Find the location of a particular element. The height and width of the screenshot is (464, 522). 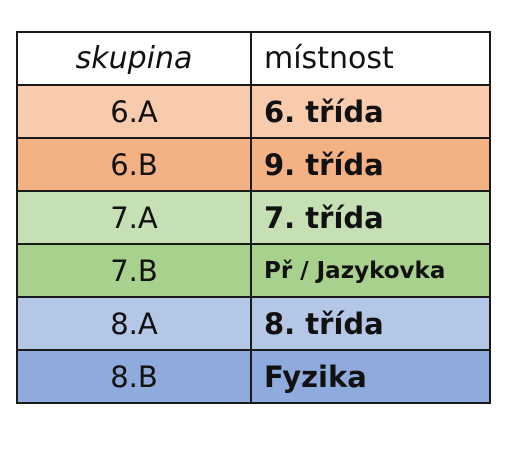

table-row: 7.A 7. třída is located at coordinates (253, 217).